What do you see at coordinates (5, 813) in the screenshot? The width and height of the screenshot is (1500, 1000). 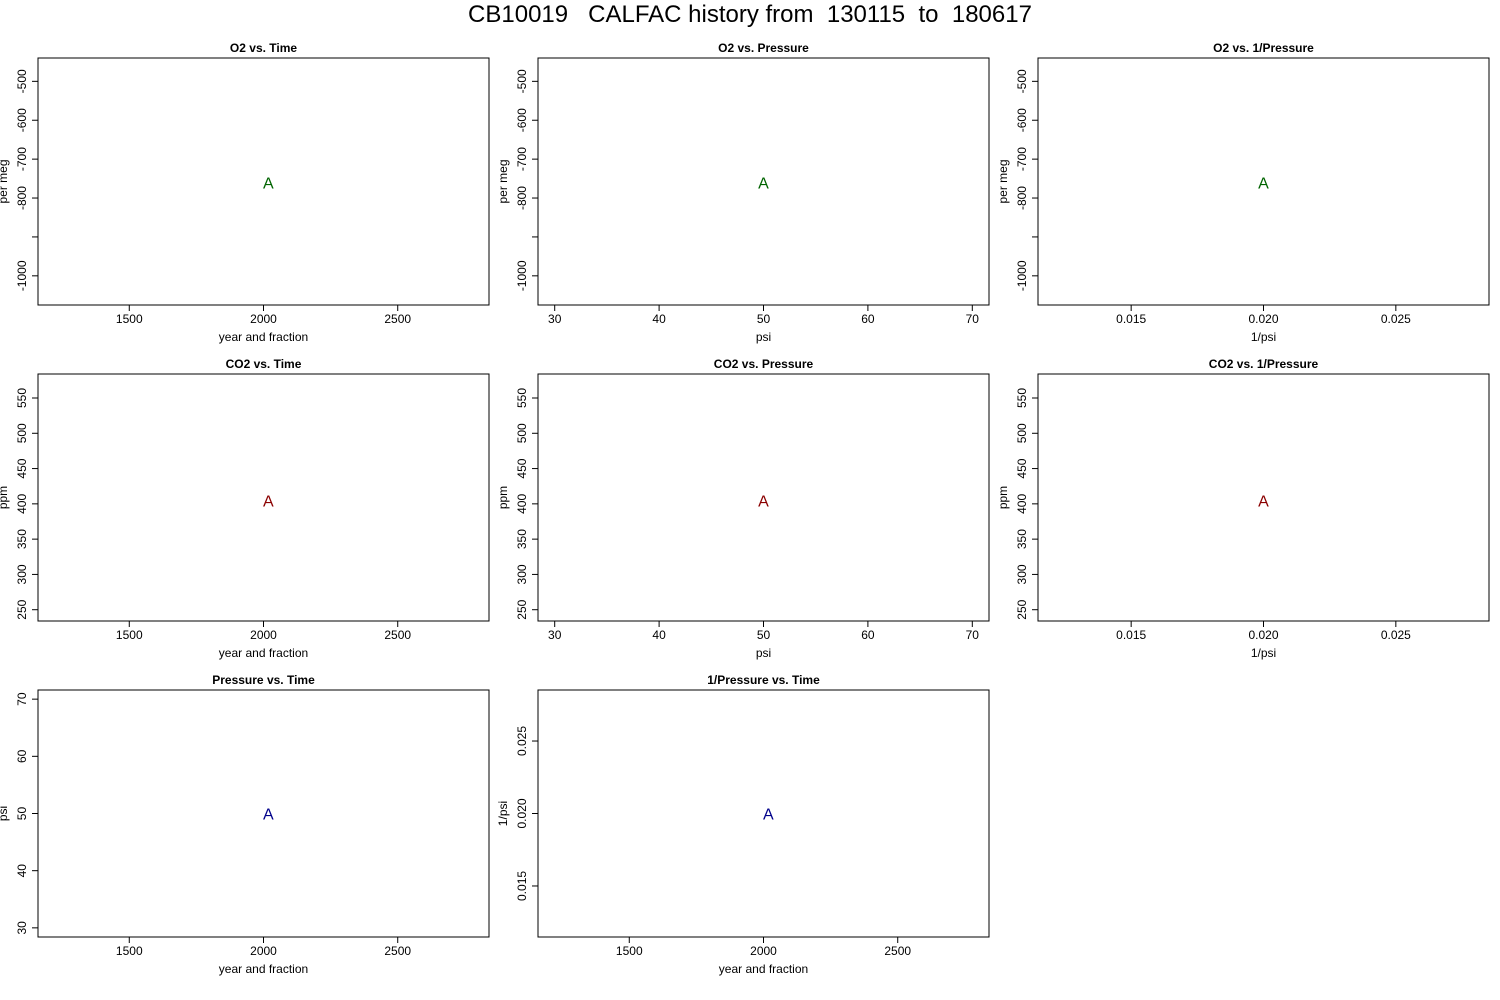 I see `y-axis-label: psi` at bounding box center [5, 813].